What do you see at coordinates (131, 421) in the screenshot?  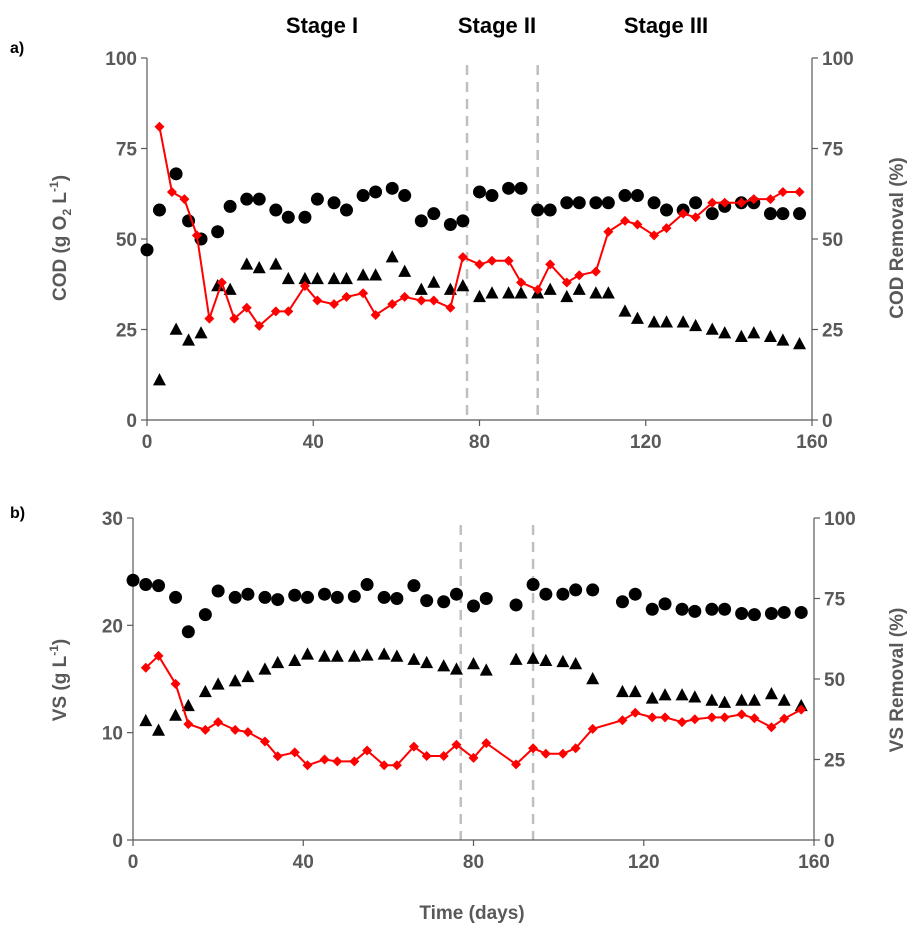 I see `panel-a-ytick-label: 0` at bounding box center [131, 421].